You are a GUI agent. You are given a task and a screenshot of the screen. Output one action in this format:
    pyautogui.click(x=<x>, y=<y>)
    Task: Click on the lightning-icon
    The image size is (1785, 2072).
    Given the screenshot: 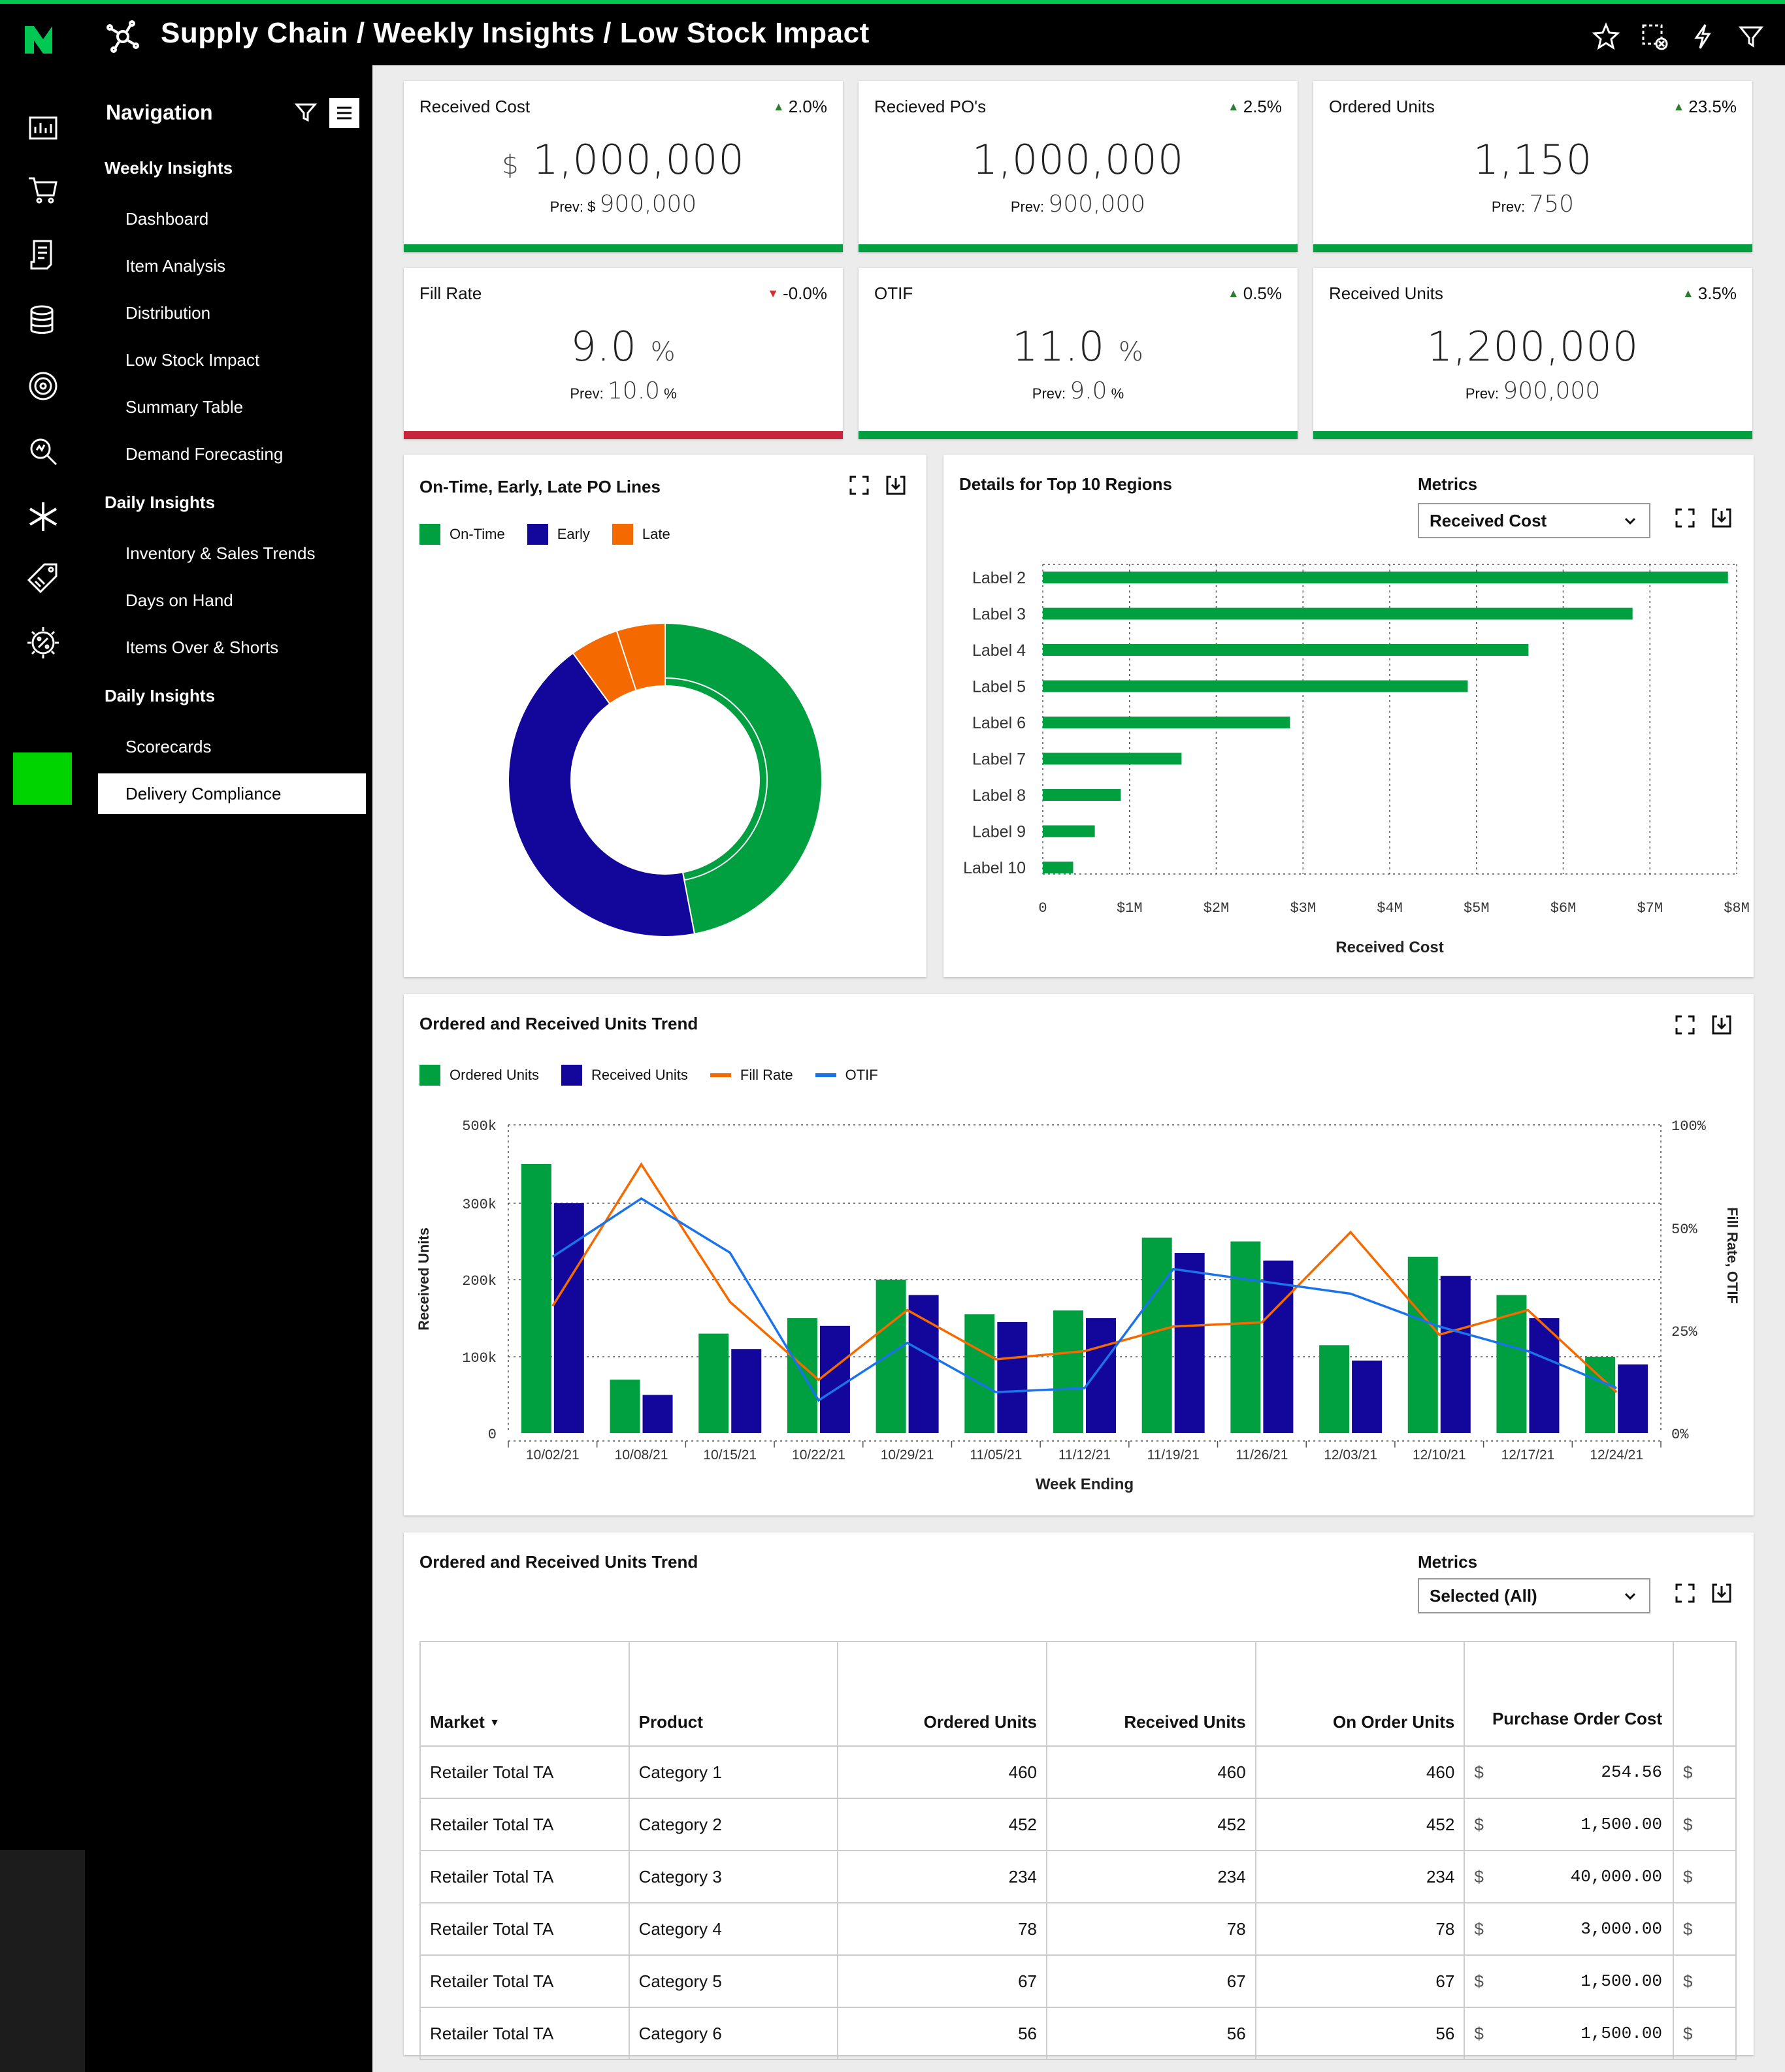 What is the action you would take?
    pyautogui.click(x=1702, y=36)
    